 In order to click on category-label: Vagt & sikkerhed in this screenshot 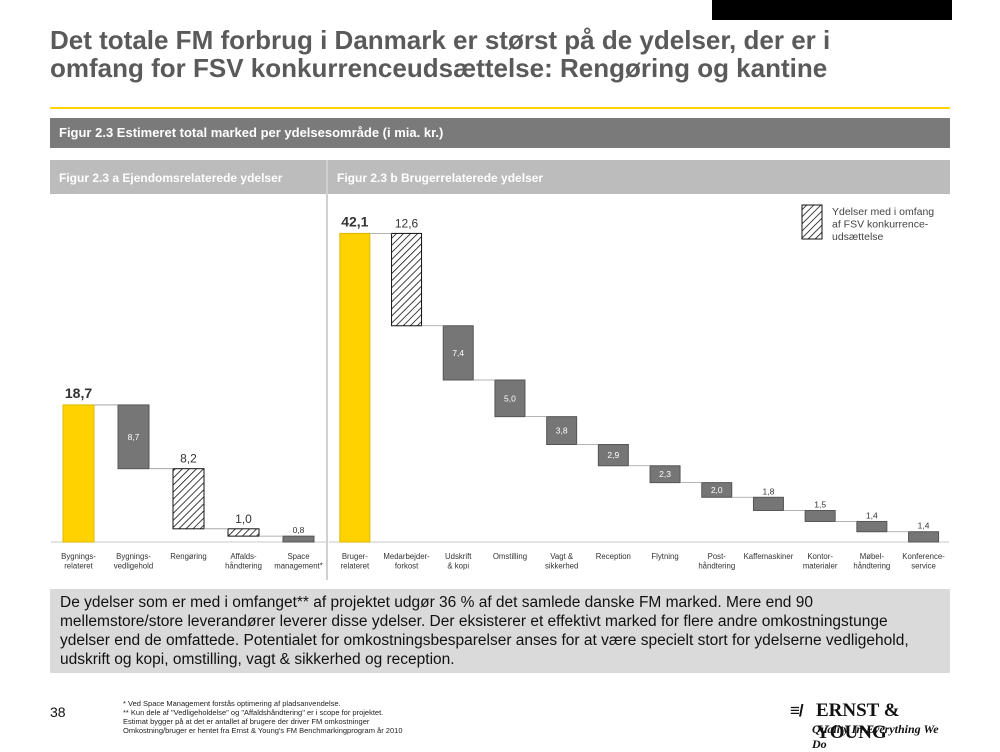, I will do `click(561, 561)`.